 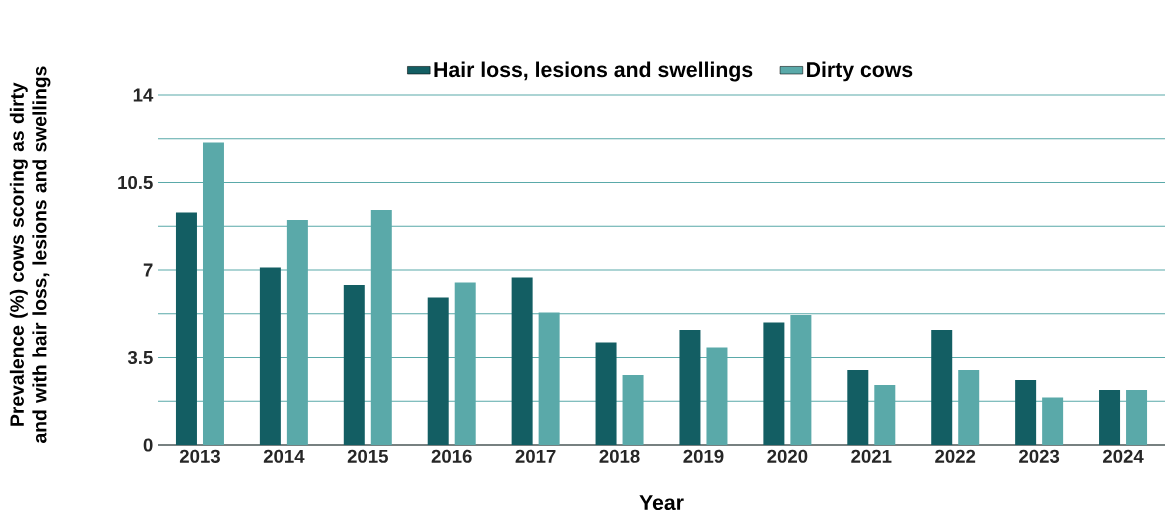 I want to click on legend-label: Dirty cows, so click(x=860, y=71).